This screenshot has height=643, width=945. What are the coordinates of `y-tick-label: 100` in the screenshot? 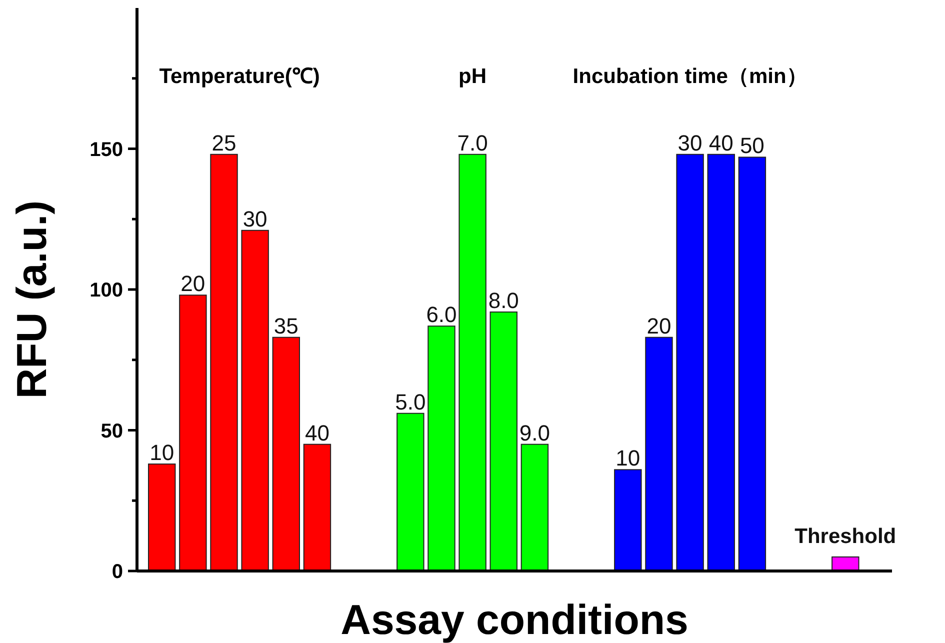 It's located at (106, 291).